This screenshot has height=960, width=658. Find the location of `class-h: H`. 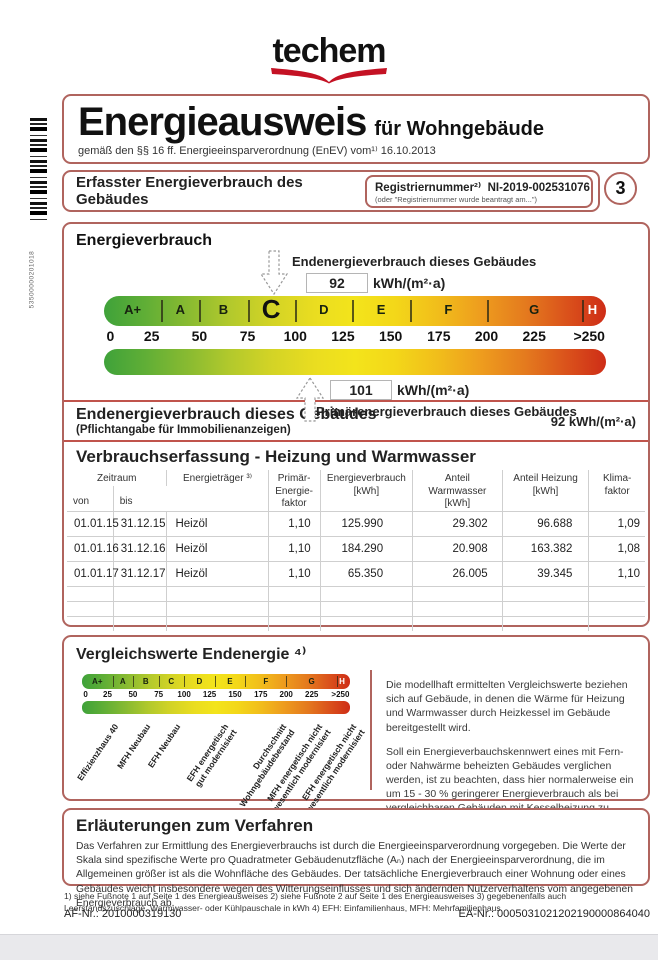

class-h: H is located at coordinates (592, 309).